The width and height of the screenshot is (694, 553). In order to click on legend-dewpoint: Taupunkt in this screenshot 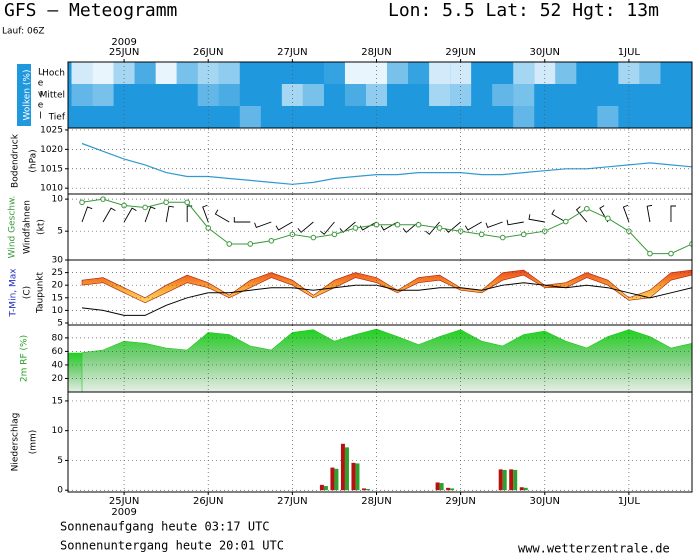, I will do `click(41, 292)`.